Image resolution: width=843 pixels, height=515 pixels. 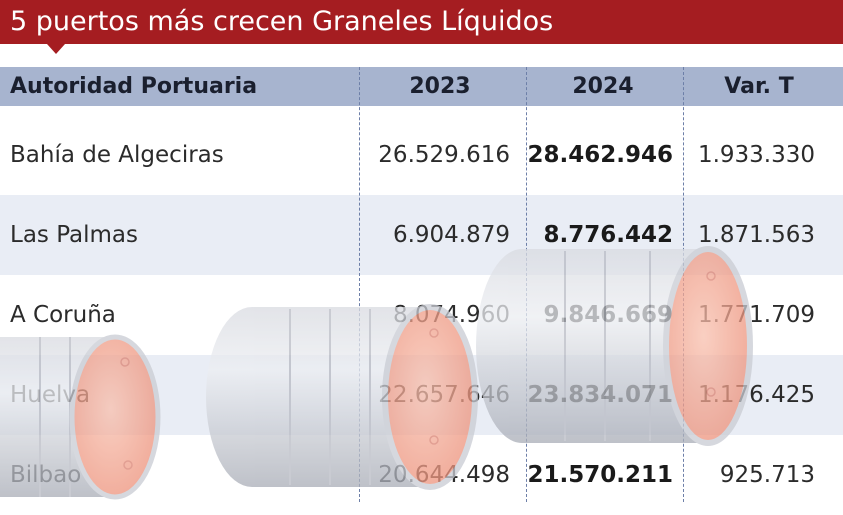 I want to click on value-var: 1.871.563, so click(x=756, y=235).